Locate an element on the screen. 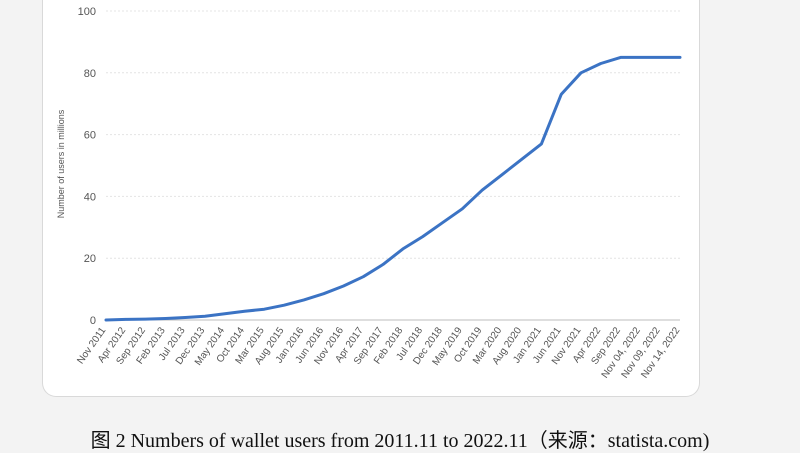 This screenshot has height=453, width=800. y-tick-label: 40 is located at coordinates (90, 197).